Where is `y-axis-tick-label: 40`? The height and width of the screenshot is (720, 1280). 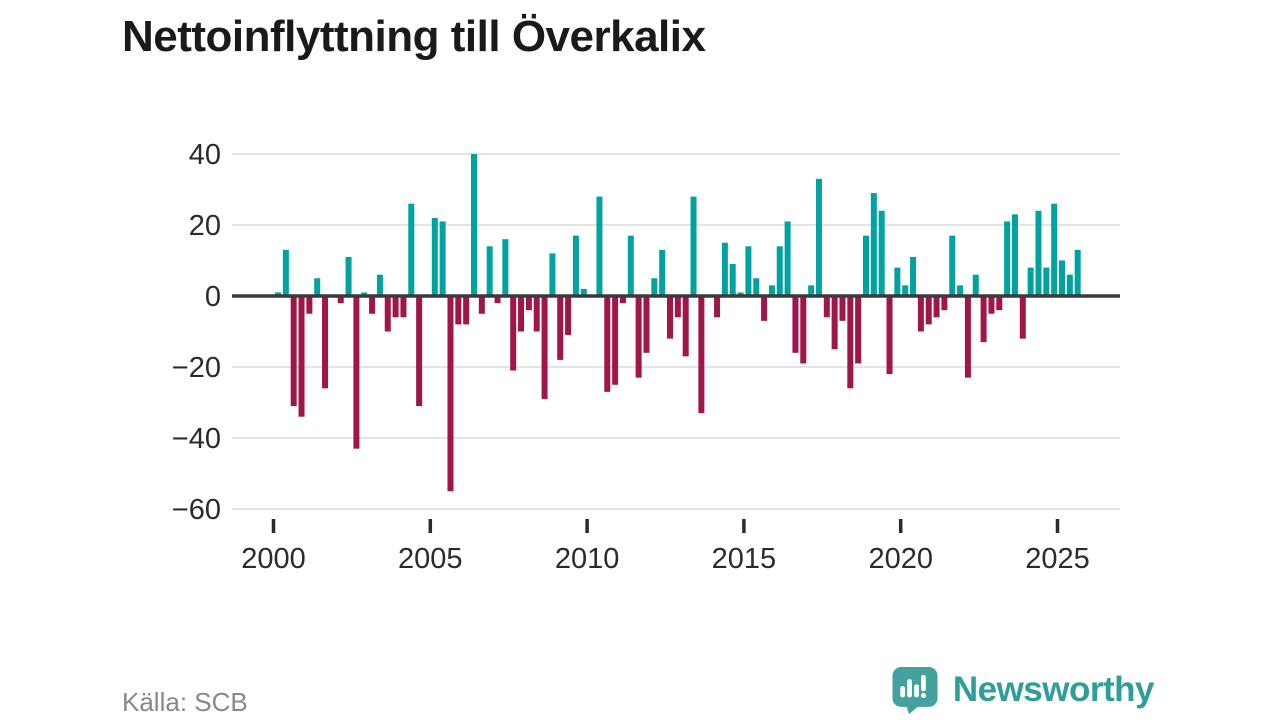 y-axis-tick-label: 40 is located at coordinates (205, 155).